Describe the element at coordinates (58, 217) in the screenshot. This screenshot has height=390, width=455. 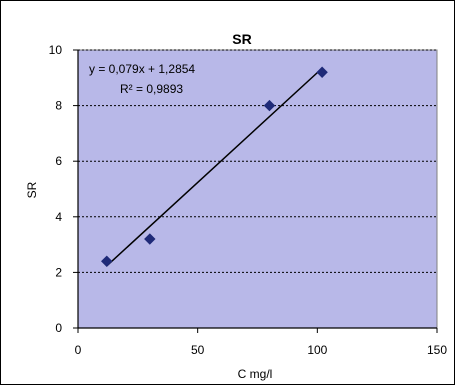
I see `y-tick-label: 4` at that location.